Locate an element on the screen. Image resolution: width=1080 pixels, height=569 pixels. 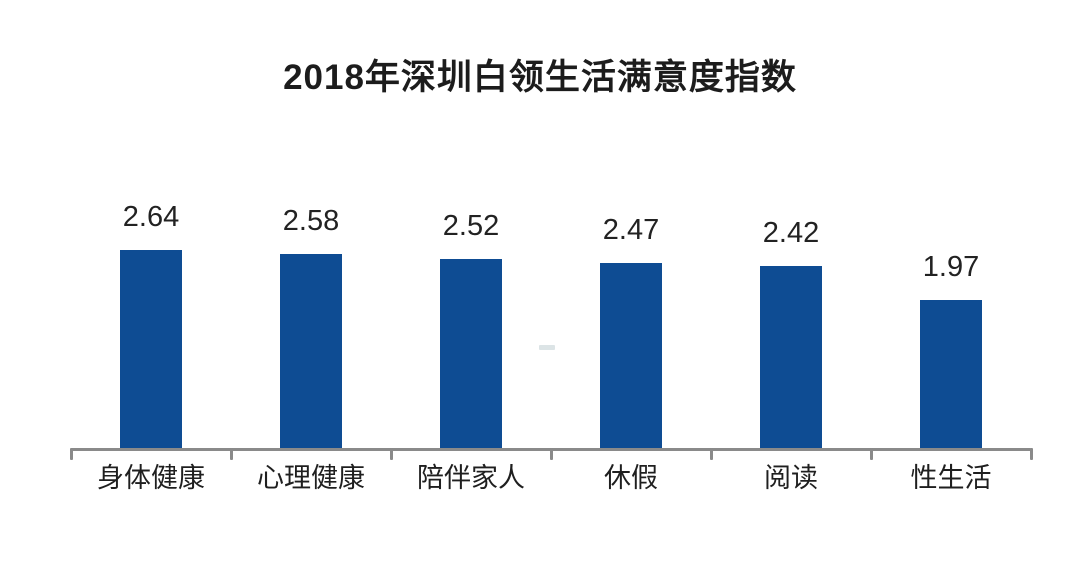
bar-group: 2.52 陪伴家人 is located at coordinates (471, 284).